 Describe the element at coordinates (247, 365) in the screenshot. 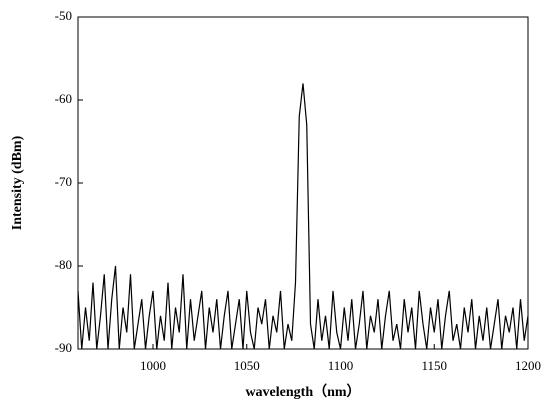

I see `x-tick-label: 1050` at that location.